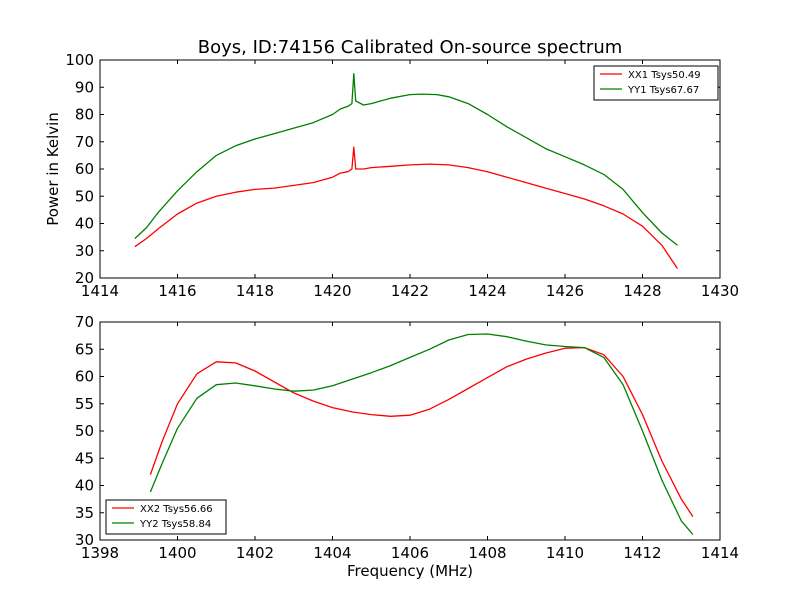  What do you see at coordinates (100, 553) in the screenshot?
I see `x-tick-label: 1398` at bounding box center [100, 553].